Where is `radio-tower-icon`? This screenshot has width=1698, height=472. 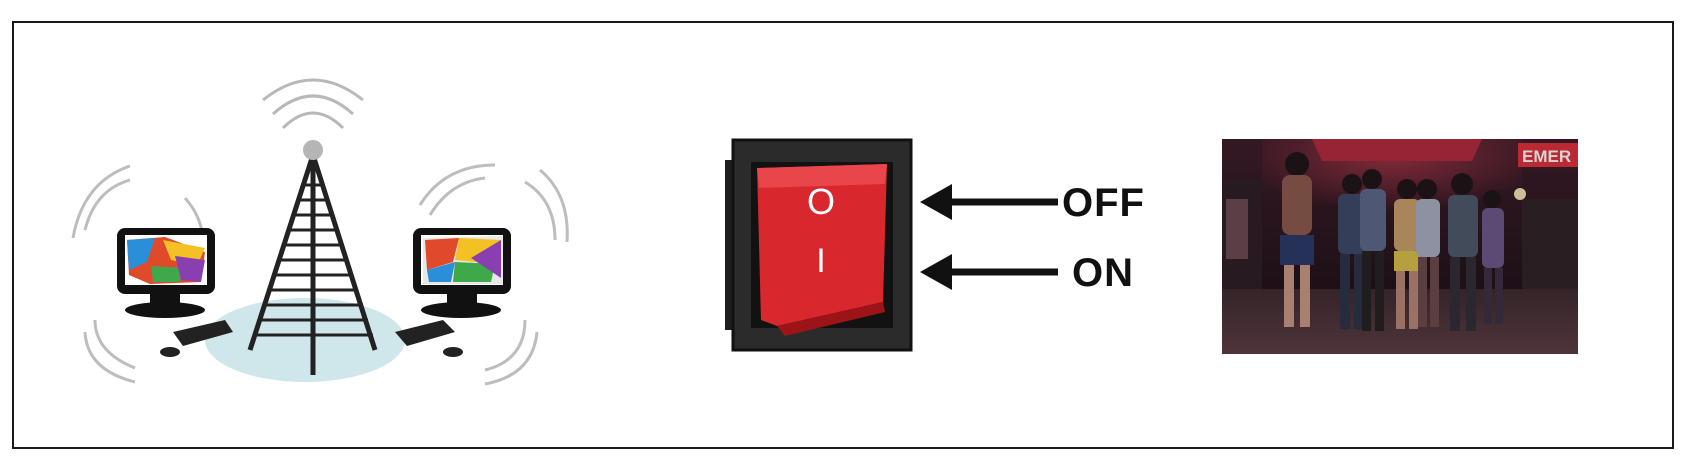 radio-tower-icon is located at coordinates (312, 264).